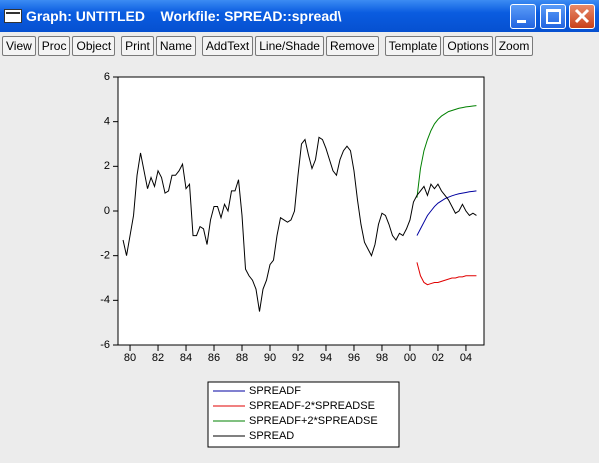  I want to click on x-tick-label: 98, so click(382, 358).